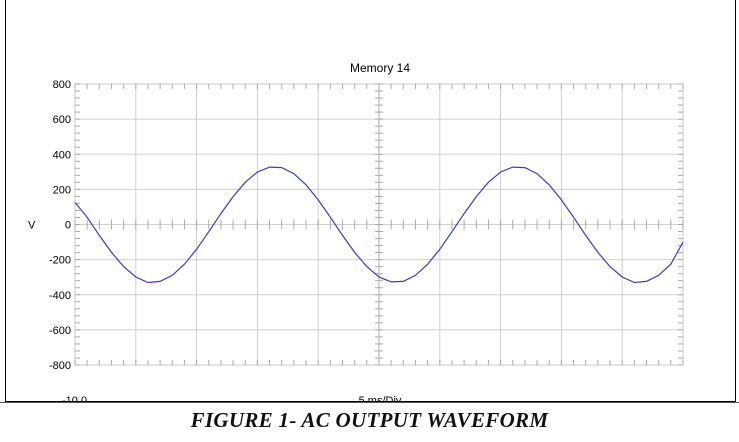  What do you see at coordinates (60, 366) in the screenshot?
I see `y-tick-label: -800` at bounding box center [60, 366].